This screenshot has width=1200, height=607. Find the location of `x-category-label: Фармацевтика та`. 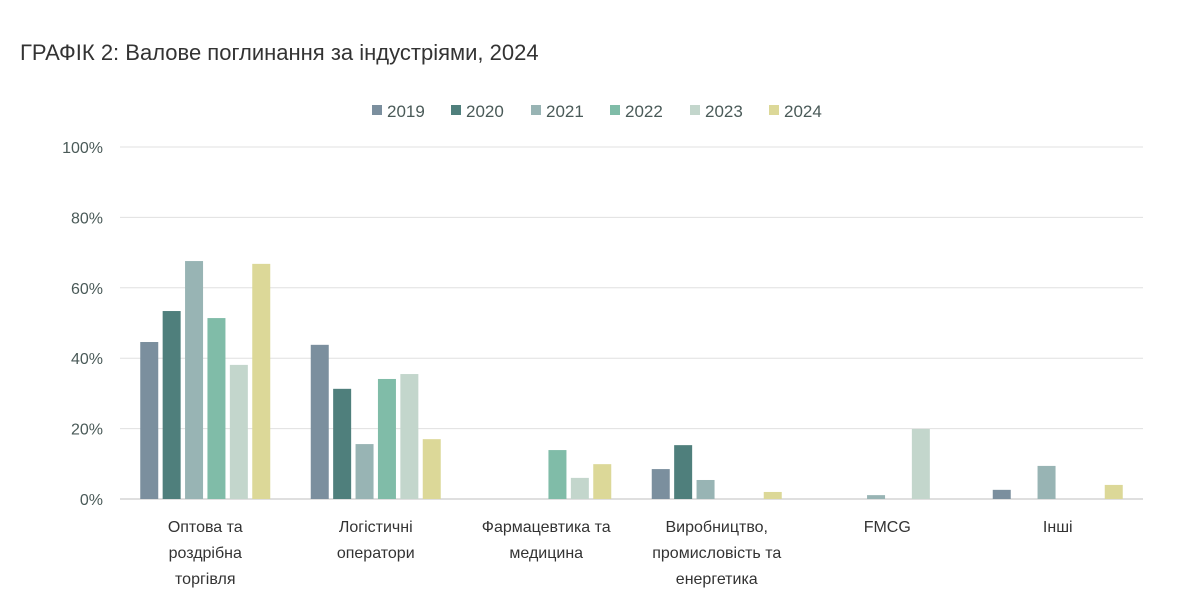

x-category-label: Фармацевтика та is located at coordinates (546, 527).